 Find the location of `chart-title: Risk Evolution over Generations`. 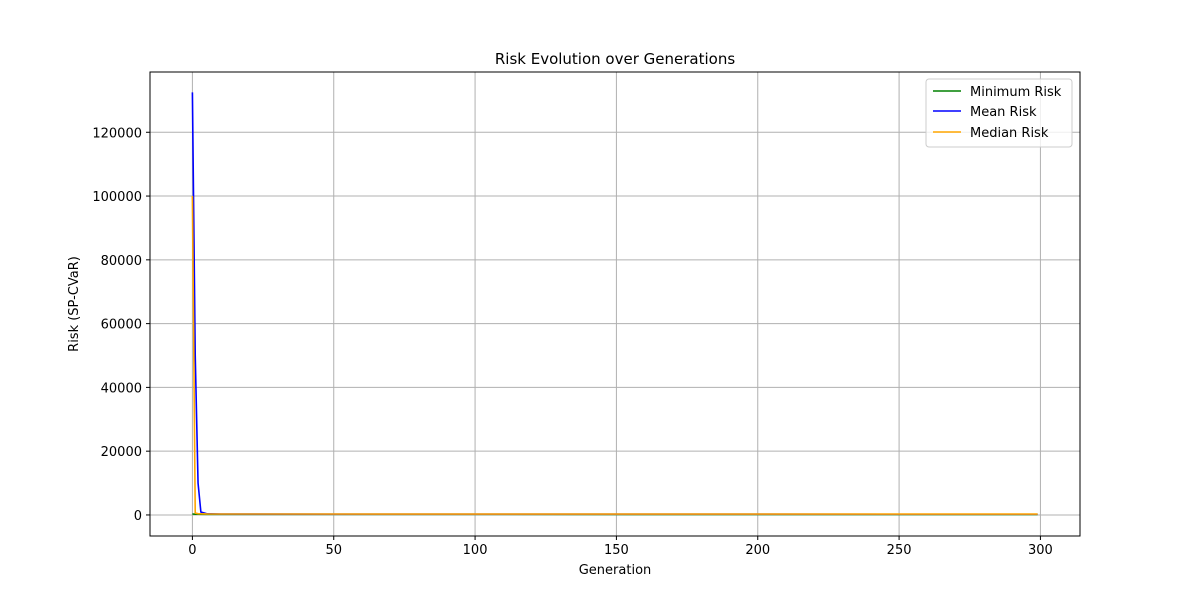

chart-title: Risk Evolution over Generations is located at coordinates (615, 59).